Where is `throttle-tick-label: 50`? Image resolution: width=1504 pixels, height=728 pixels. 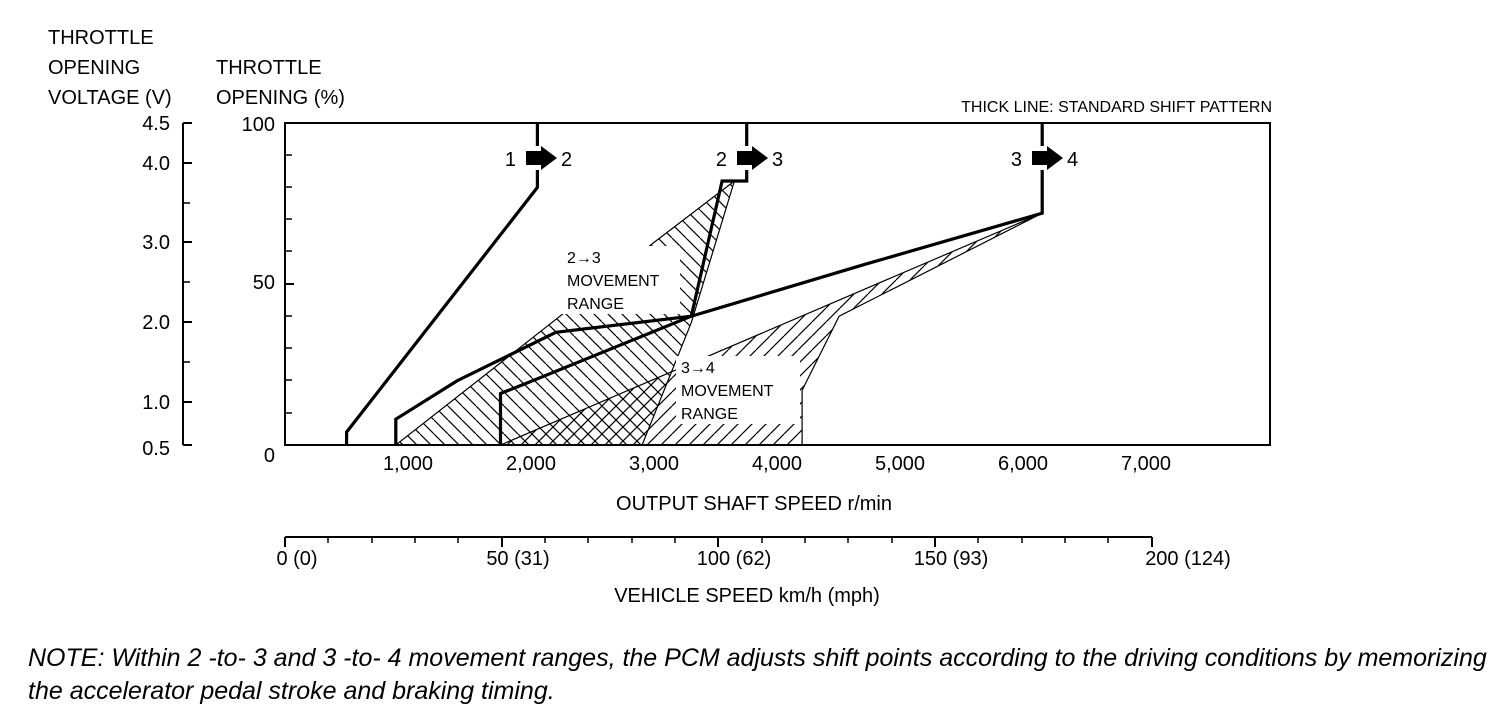 throttle-tick-label: 50 is located at coordinates (264, 283).